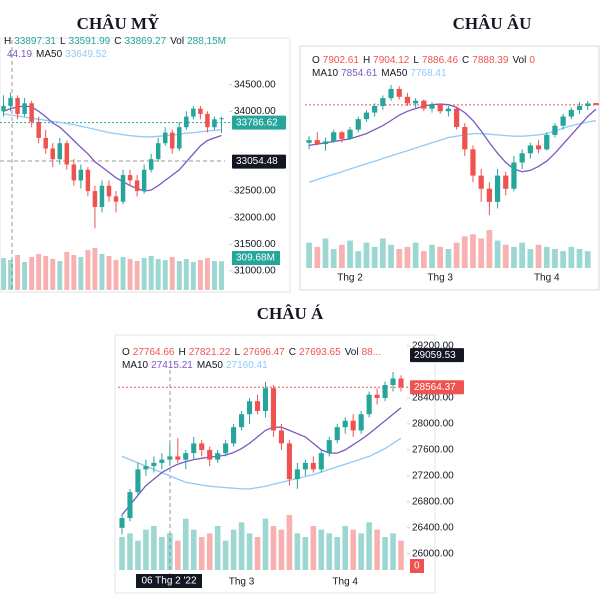 The height and width of the screenshot is (600, 600). I want to click on header-label: C, so click(117, 41).